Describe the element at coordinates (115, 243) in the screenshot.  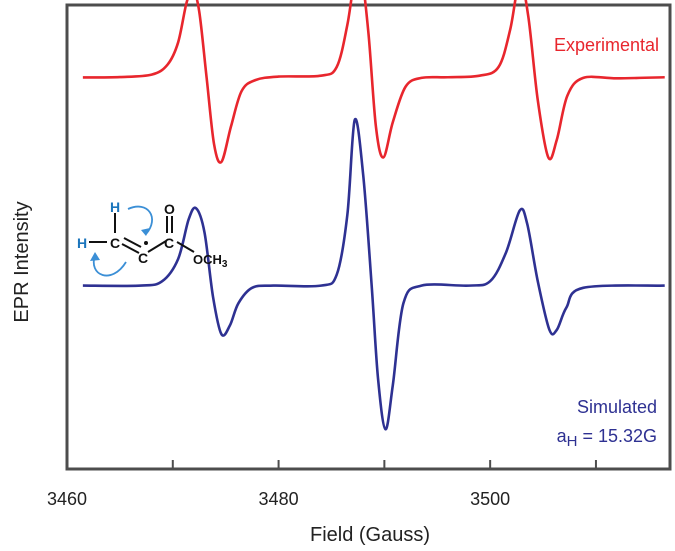
I see `atom-c-left: C` at that location.